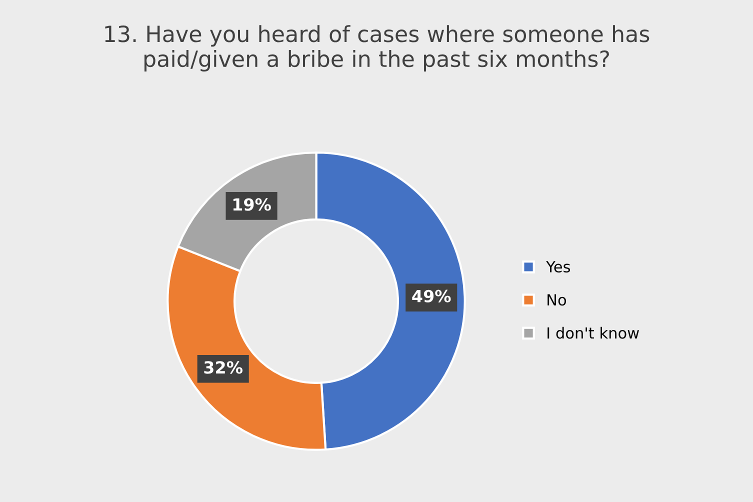 The height and width of the screenshot is (502, 753). I want to click on data-label: 32%, so click(223, 367).